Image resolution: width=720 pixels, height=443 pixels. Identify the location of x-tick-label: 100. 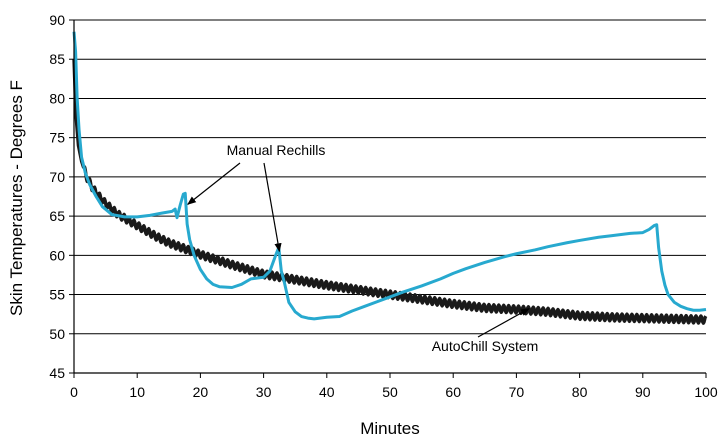
(706, 392).